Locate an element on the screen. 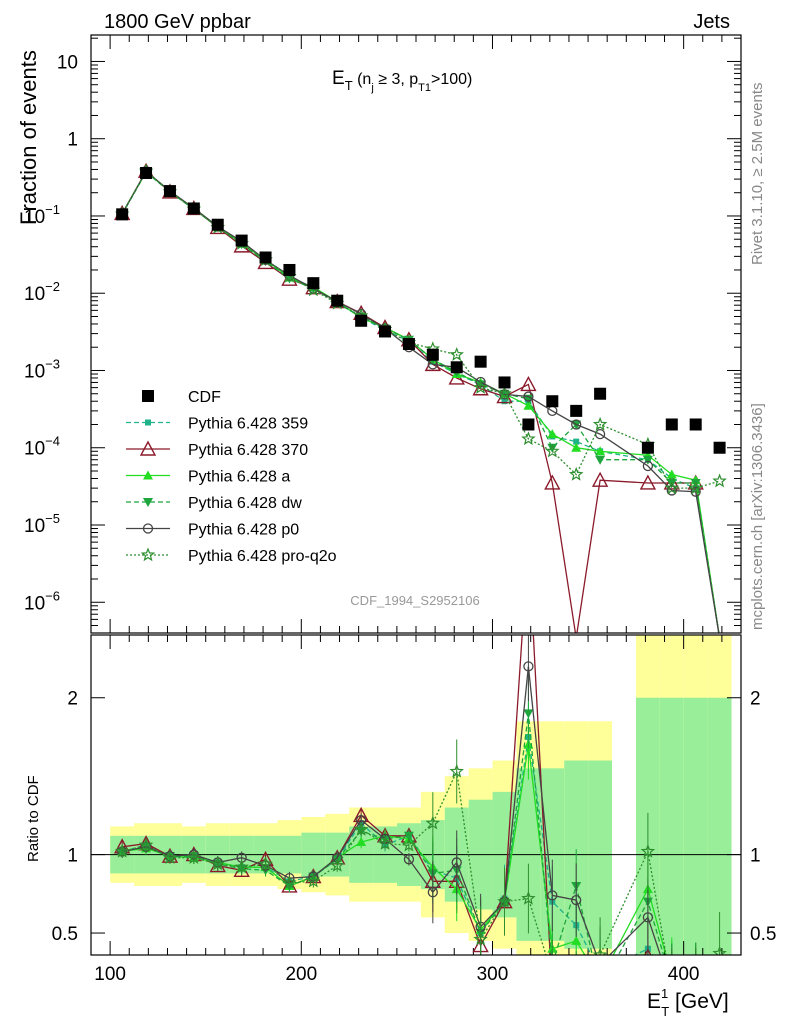 The image size is (786, 1024). legend-label-pq2o: Pythia 6.428 pro-q2o is located at coordinates (262, 556).